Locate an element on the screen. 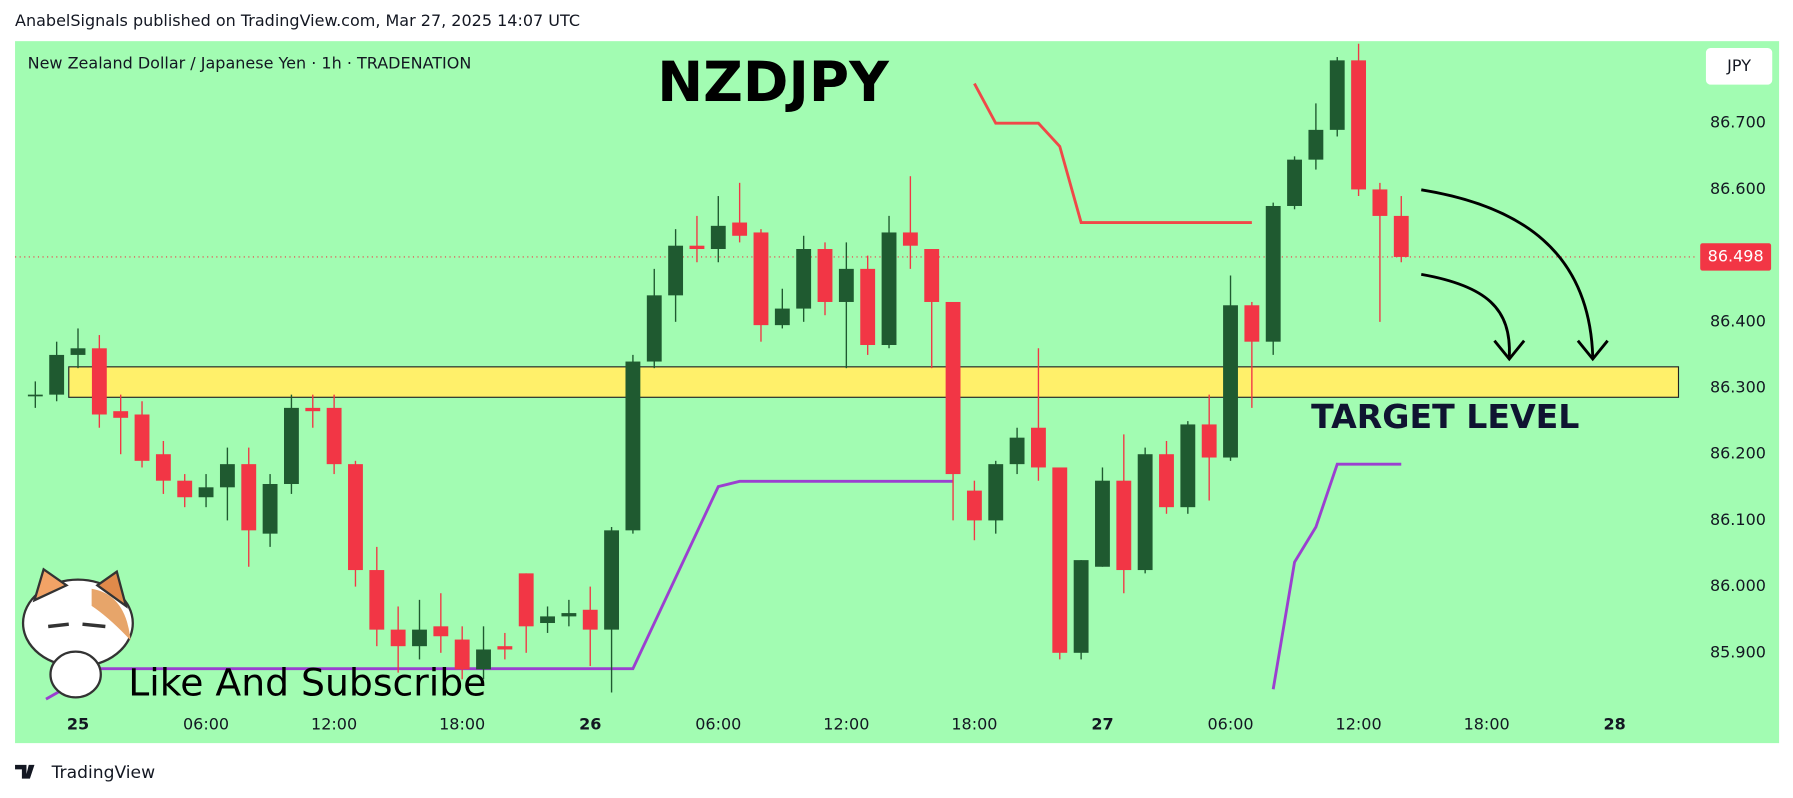 This screenshot has height=798, width=1793. subscribe-text: Like And Subscribe is located at coordinates (307, 682).